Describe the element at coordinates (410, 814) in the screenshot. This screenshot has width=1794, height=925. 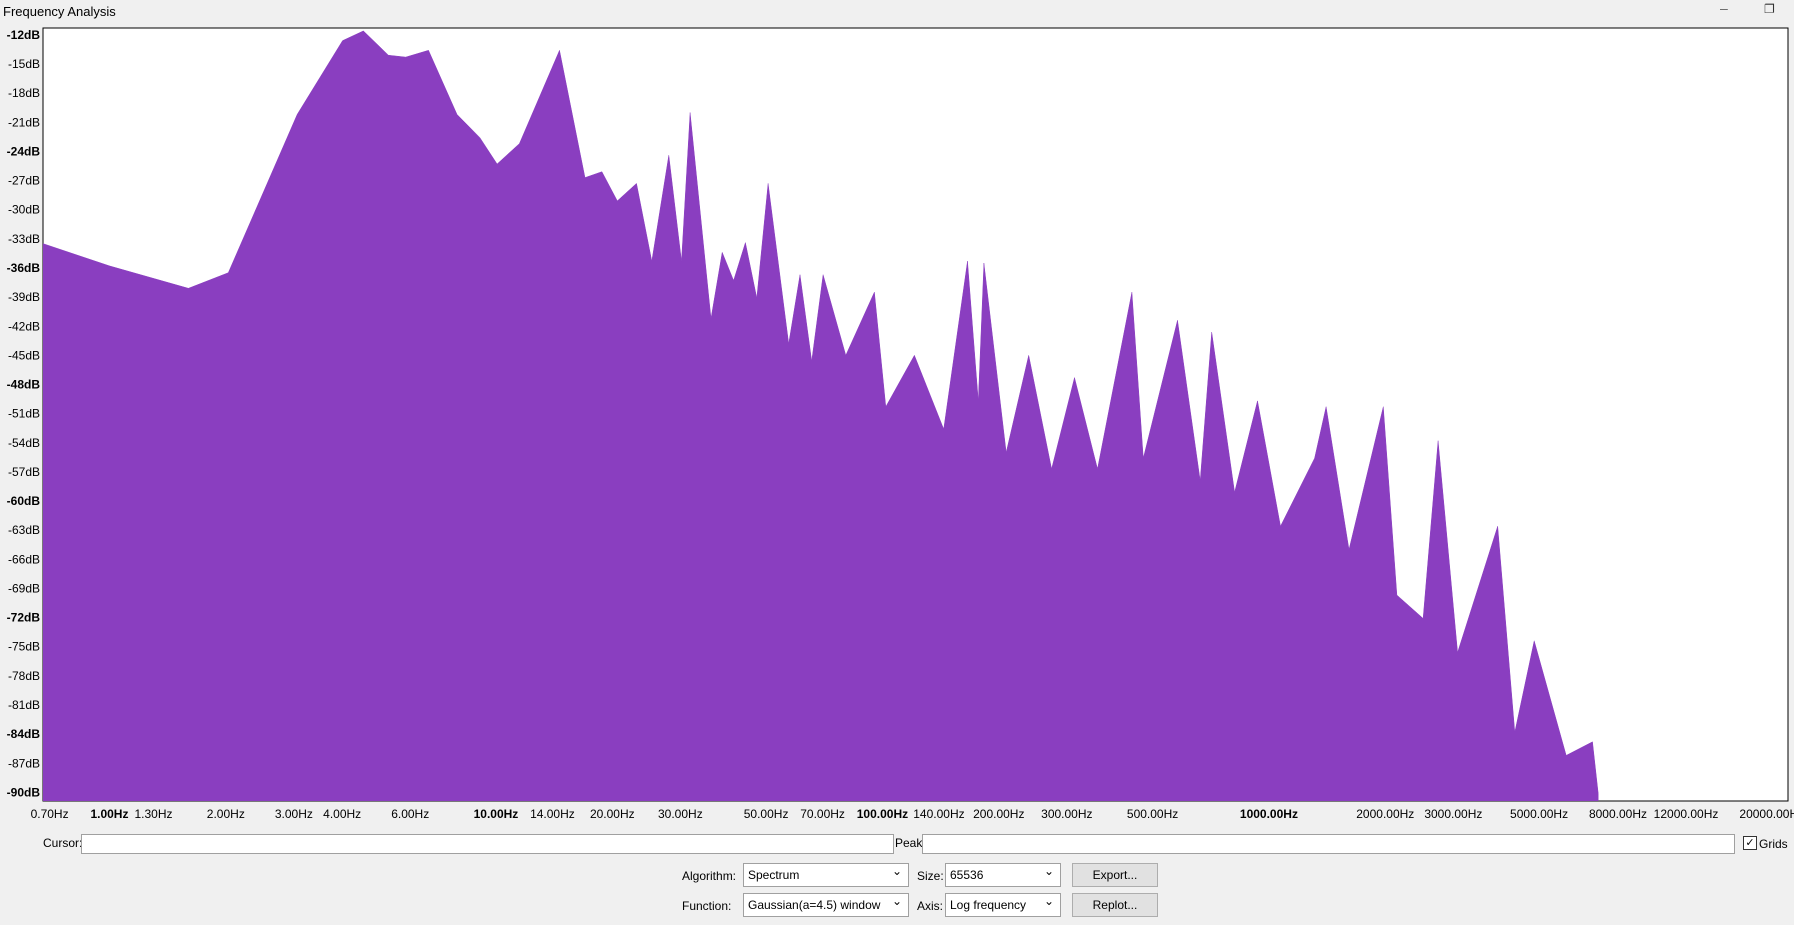
I see `x-tick-label: 6.00Hz` at that location.